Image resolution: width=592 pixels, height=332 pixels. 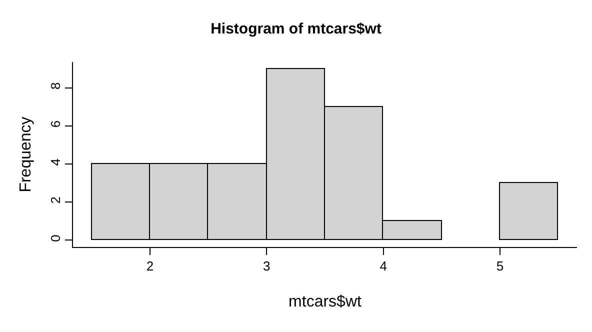 I want to click on y-axis-title: Frequency, so click(x=26, y=154).